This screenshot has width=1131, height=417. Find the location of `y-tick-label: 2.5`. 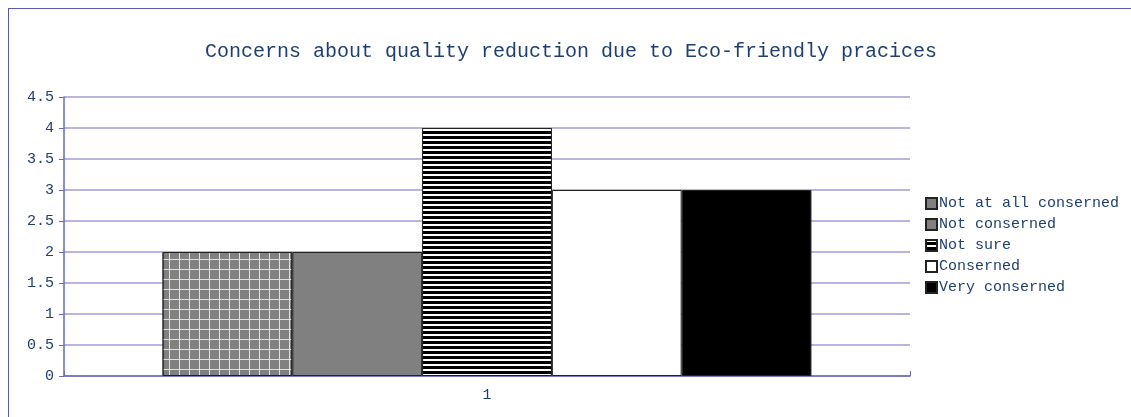

y-tick-label: 2.5 is located at coordinates (40, 221).